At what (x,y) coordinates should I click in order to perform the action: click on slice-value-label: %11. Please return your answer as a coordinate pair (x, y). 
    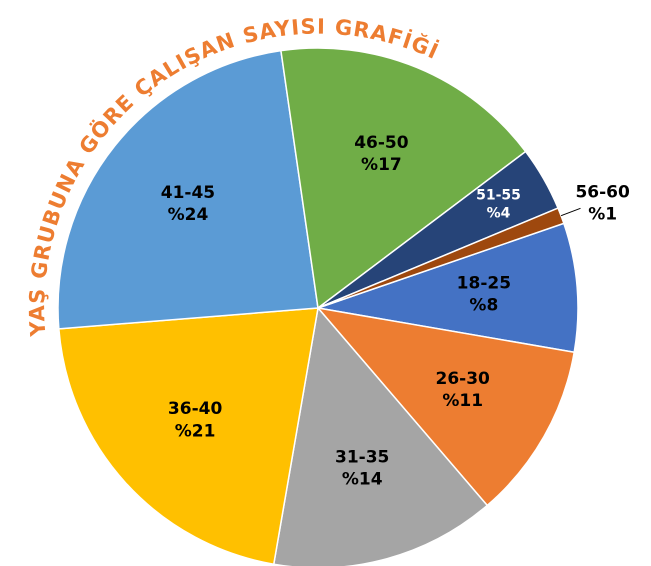
    Looking at the image, I should click on (462, 401).